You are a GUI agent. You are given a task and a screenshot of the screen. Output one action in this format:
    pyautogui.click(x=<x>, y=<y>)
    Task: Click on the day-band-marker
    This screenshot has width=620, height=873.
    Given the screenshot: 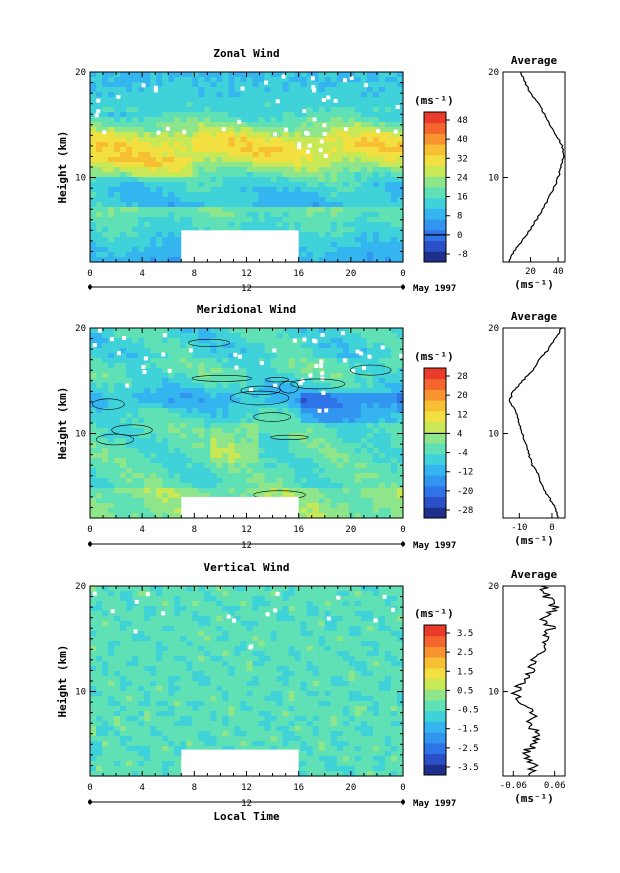 What is the action you would take?
    pyautogui.click(x=90, y=544)
    